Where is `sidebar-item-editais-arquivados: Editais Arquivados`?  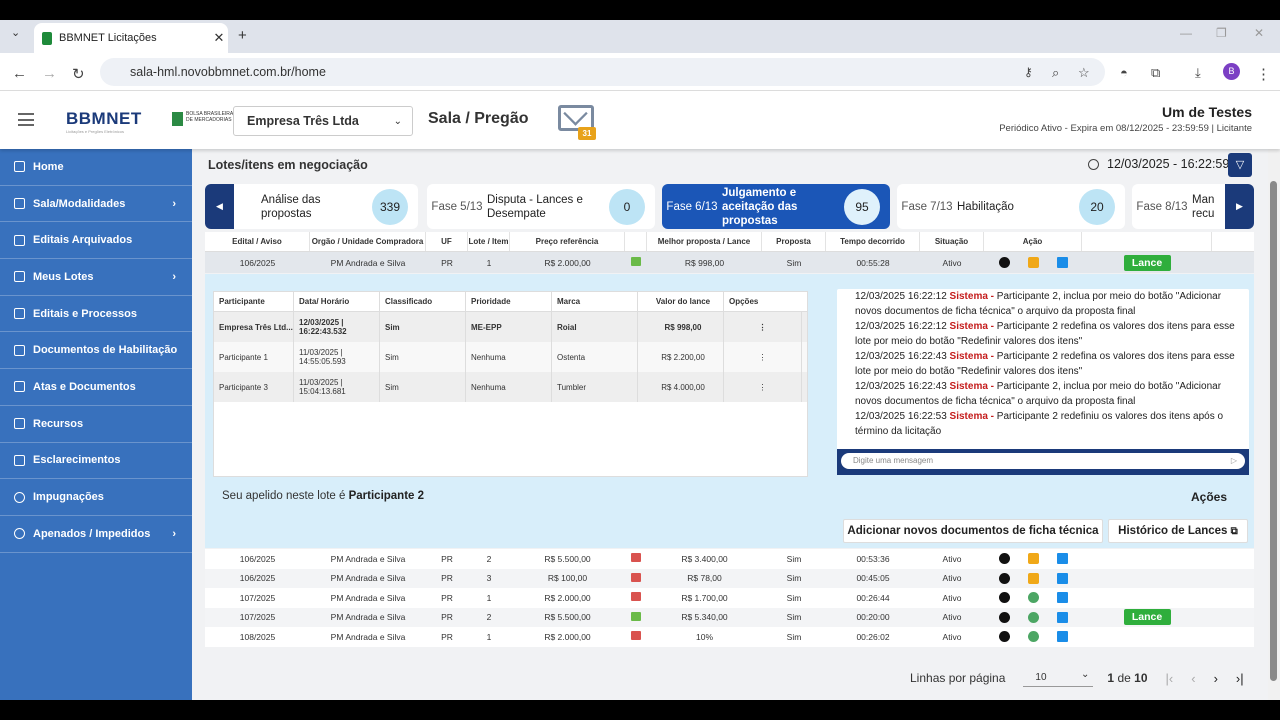
sidebar-item-editais-arquivados: Editais Arquivados is located at coordinates (96, 241).